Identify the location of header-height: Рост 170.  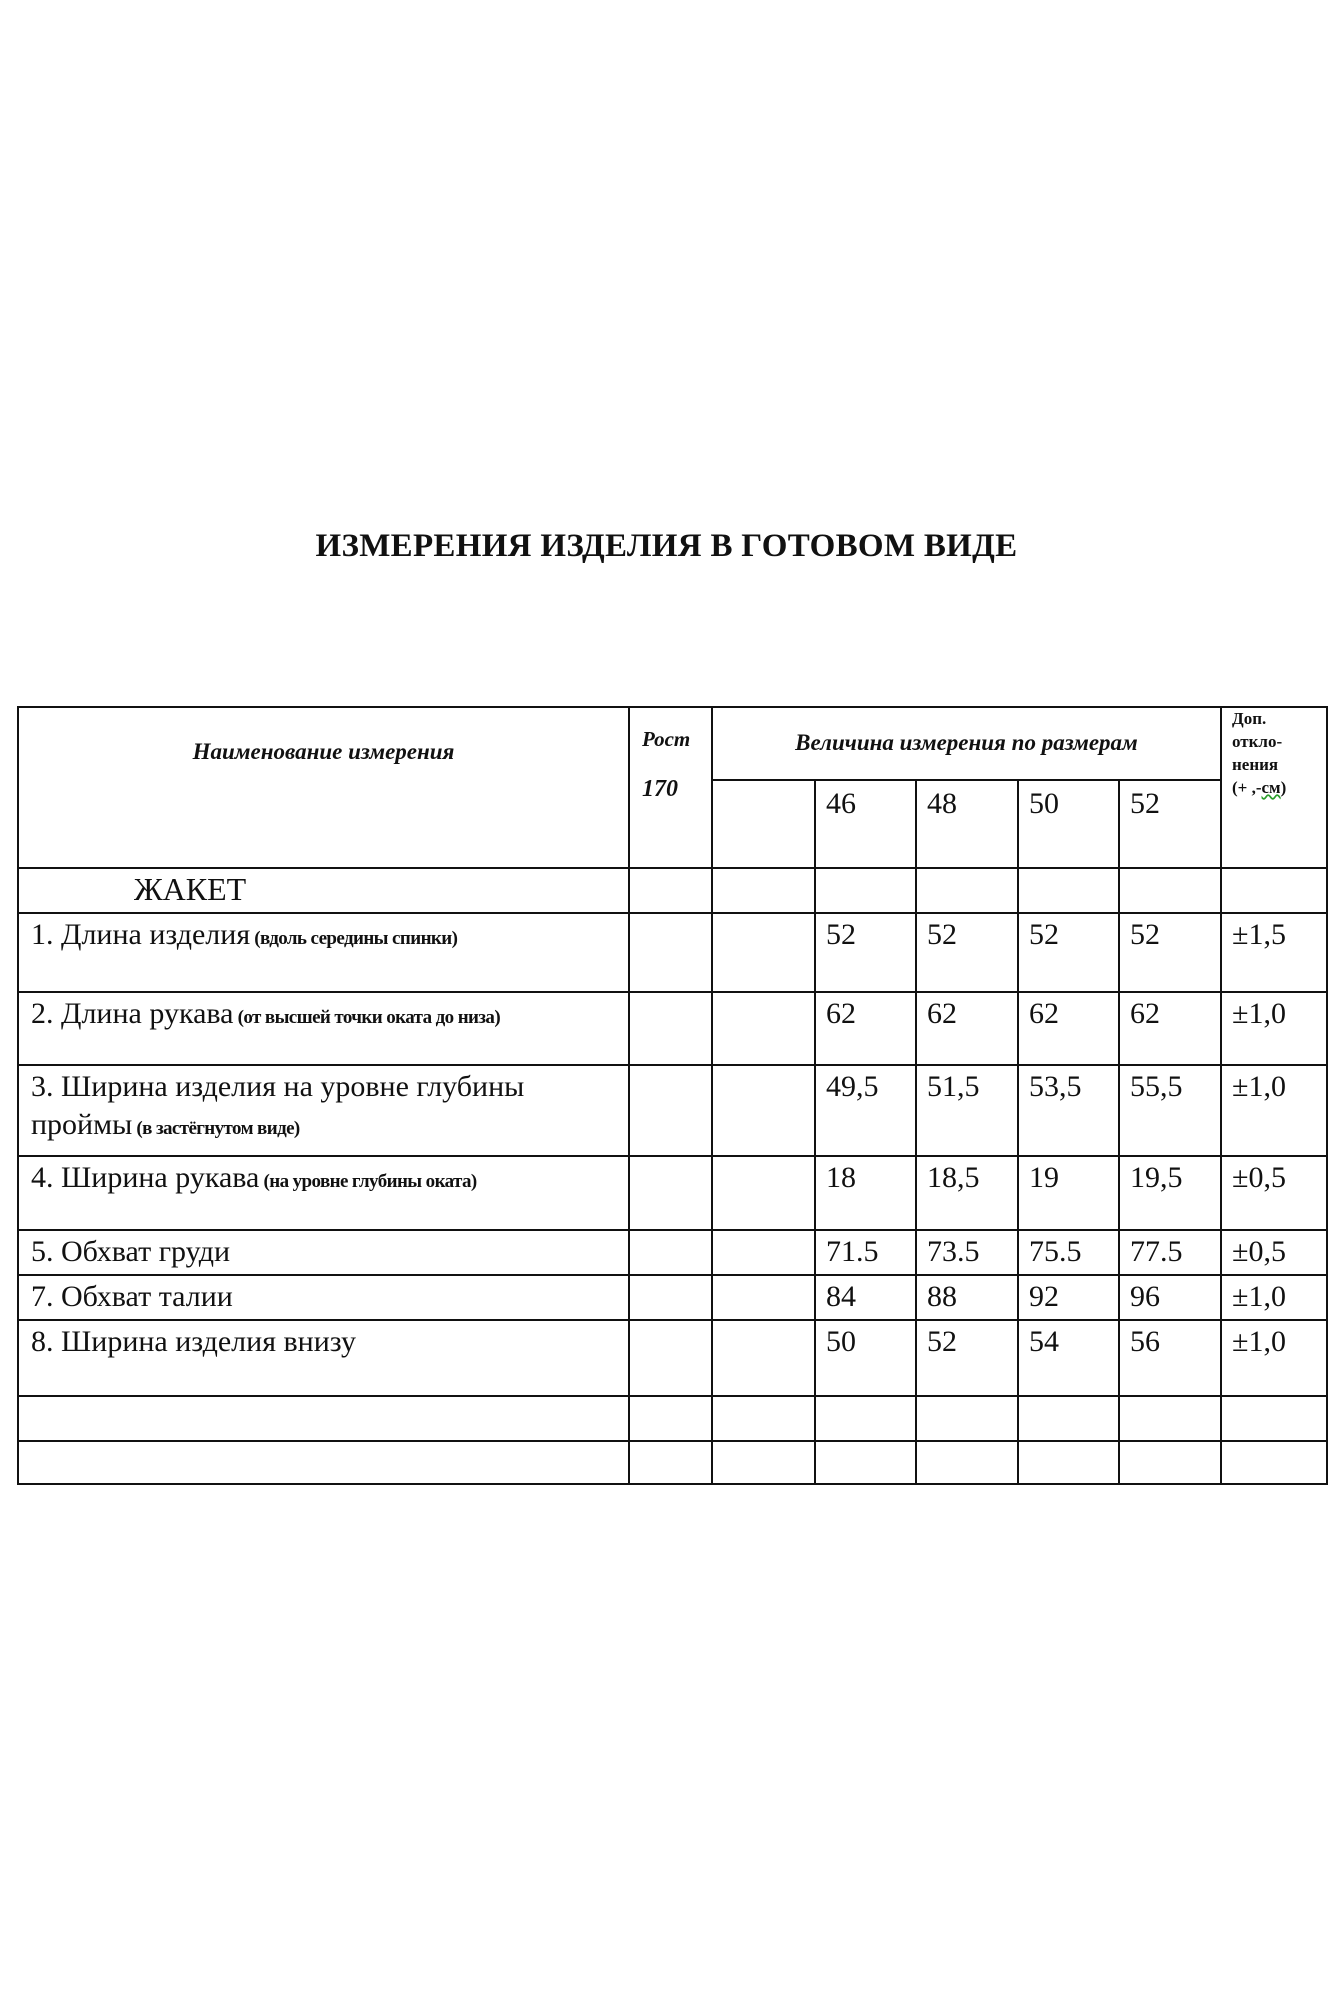
(670, 787).